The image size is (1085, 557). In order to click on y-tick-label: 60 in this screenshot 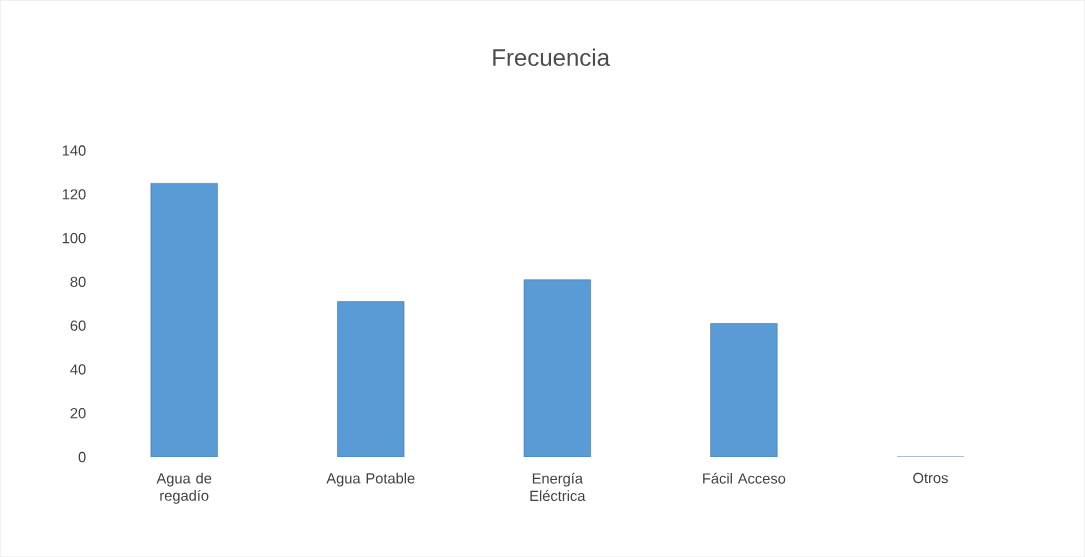, I will do `click(78, 325)`.